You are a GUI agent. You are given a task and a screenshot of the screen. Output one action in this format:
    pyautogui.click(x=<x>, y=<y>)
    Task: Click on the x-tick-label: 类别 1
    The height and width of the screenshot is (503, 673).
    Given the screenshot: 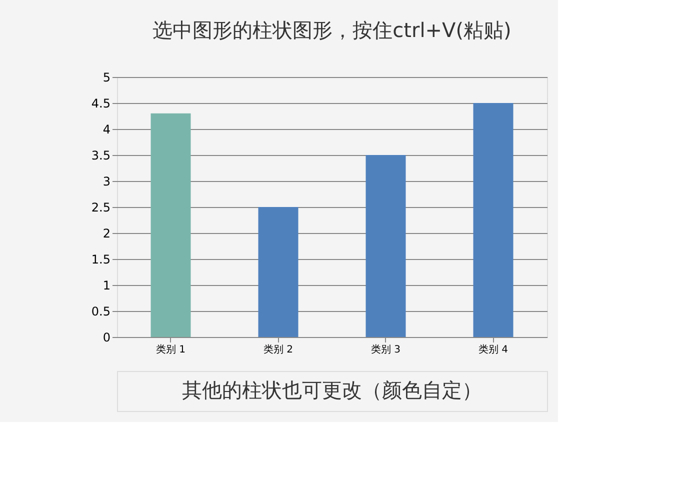 What is the action you would take?
    pyautogui.click(x=171, y=350)
    